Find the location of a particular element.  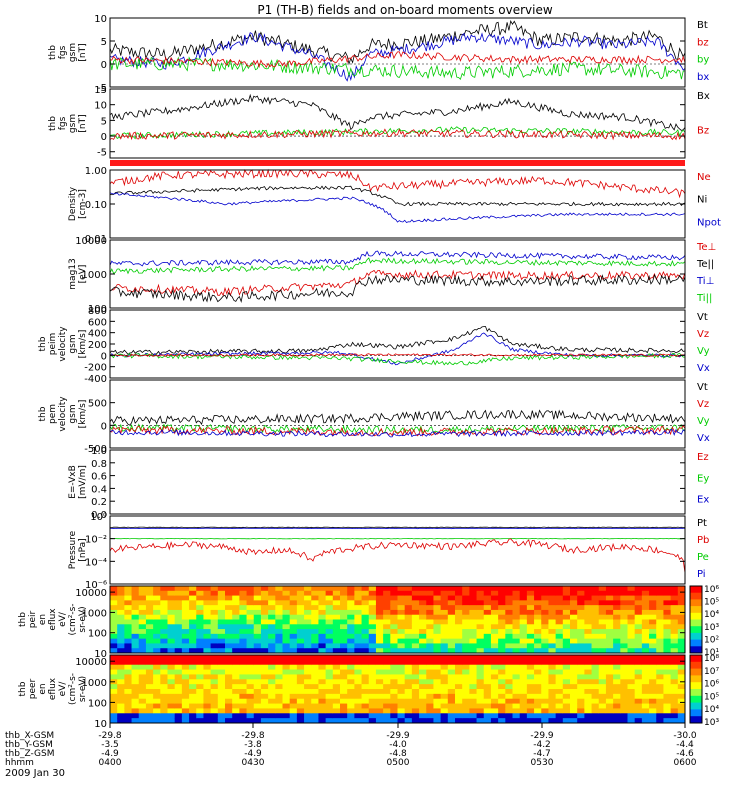

legend-entry: Bx is located at coordinates (703, 96).